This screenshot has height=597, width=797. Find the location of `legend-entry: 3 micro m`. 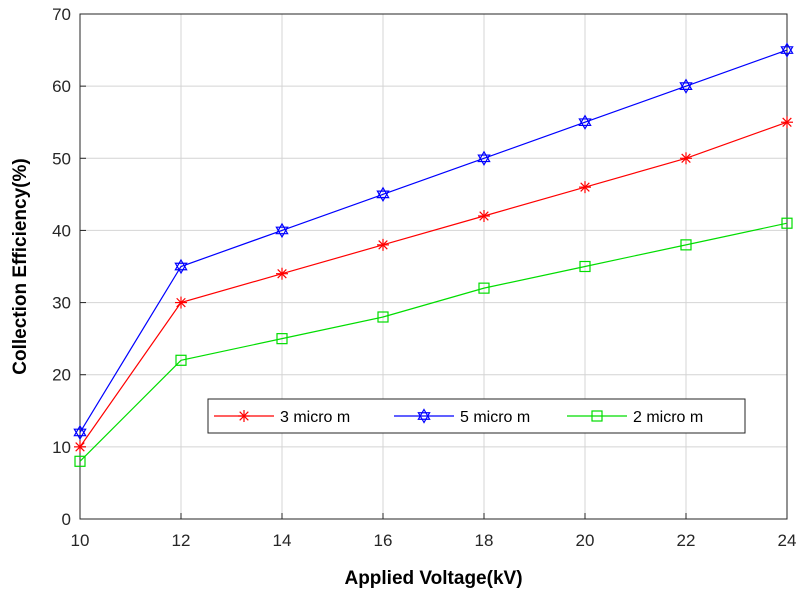

legend-entry: 3 micro m is located at coordinates (282, 417).